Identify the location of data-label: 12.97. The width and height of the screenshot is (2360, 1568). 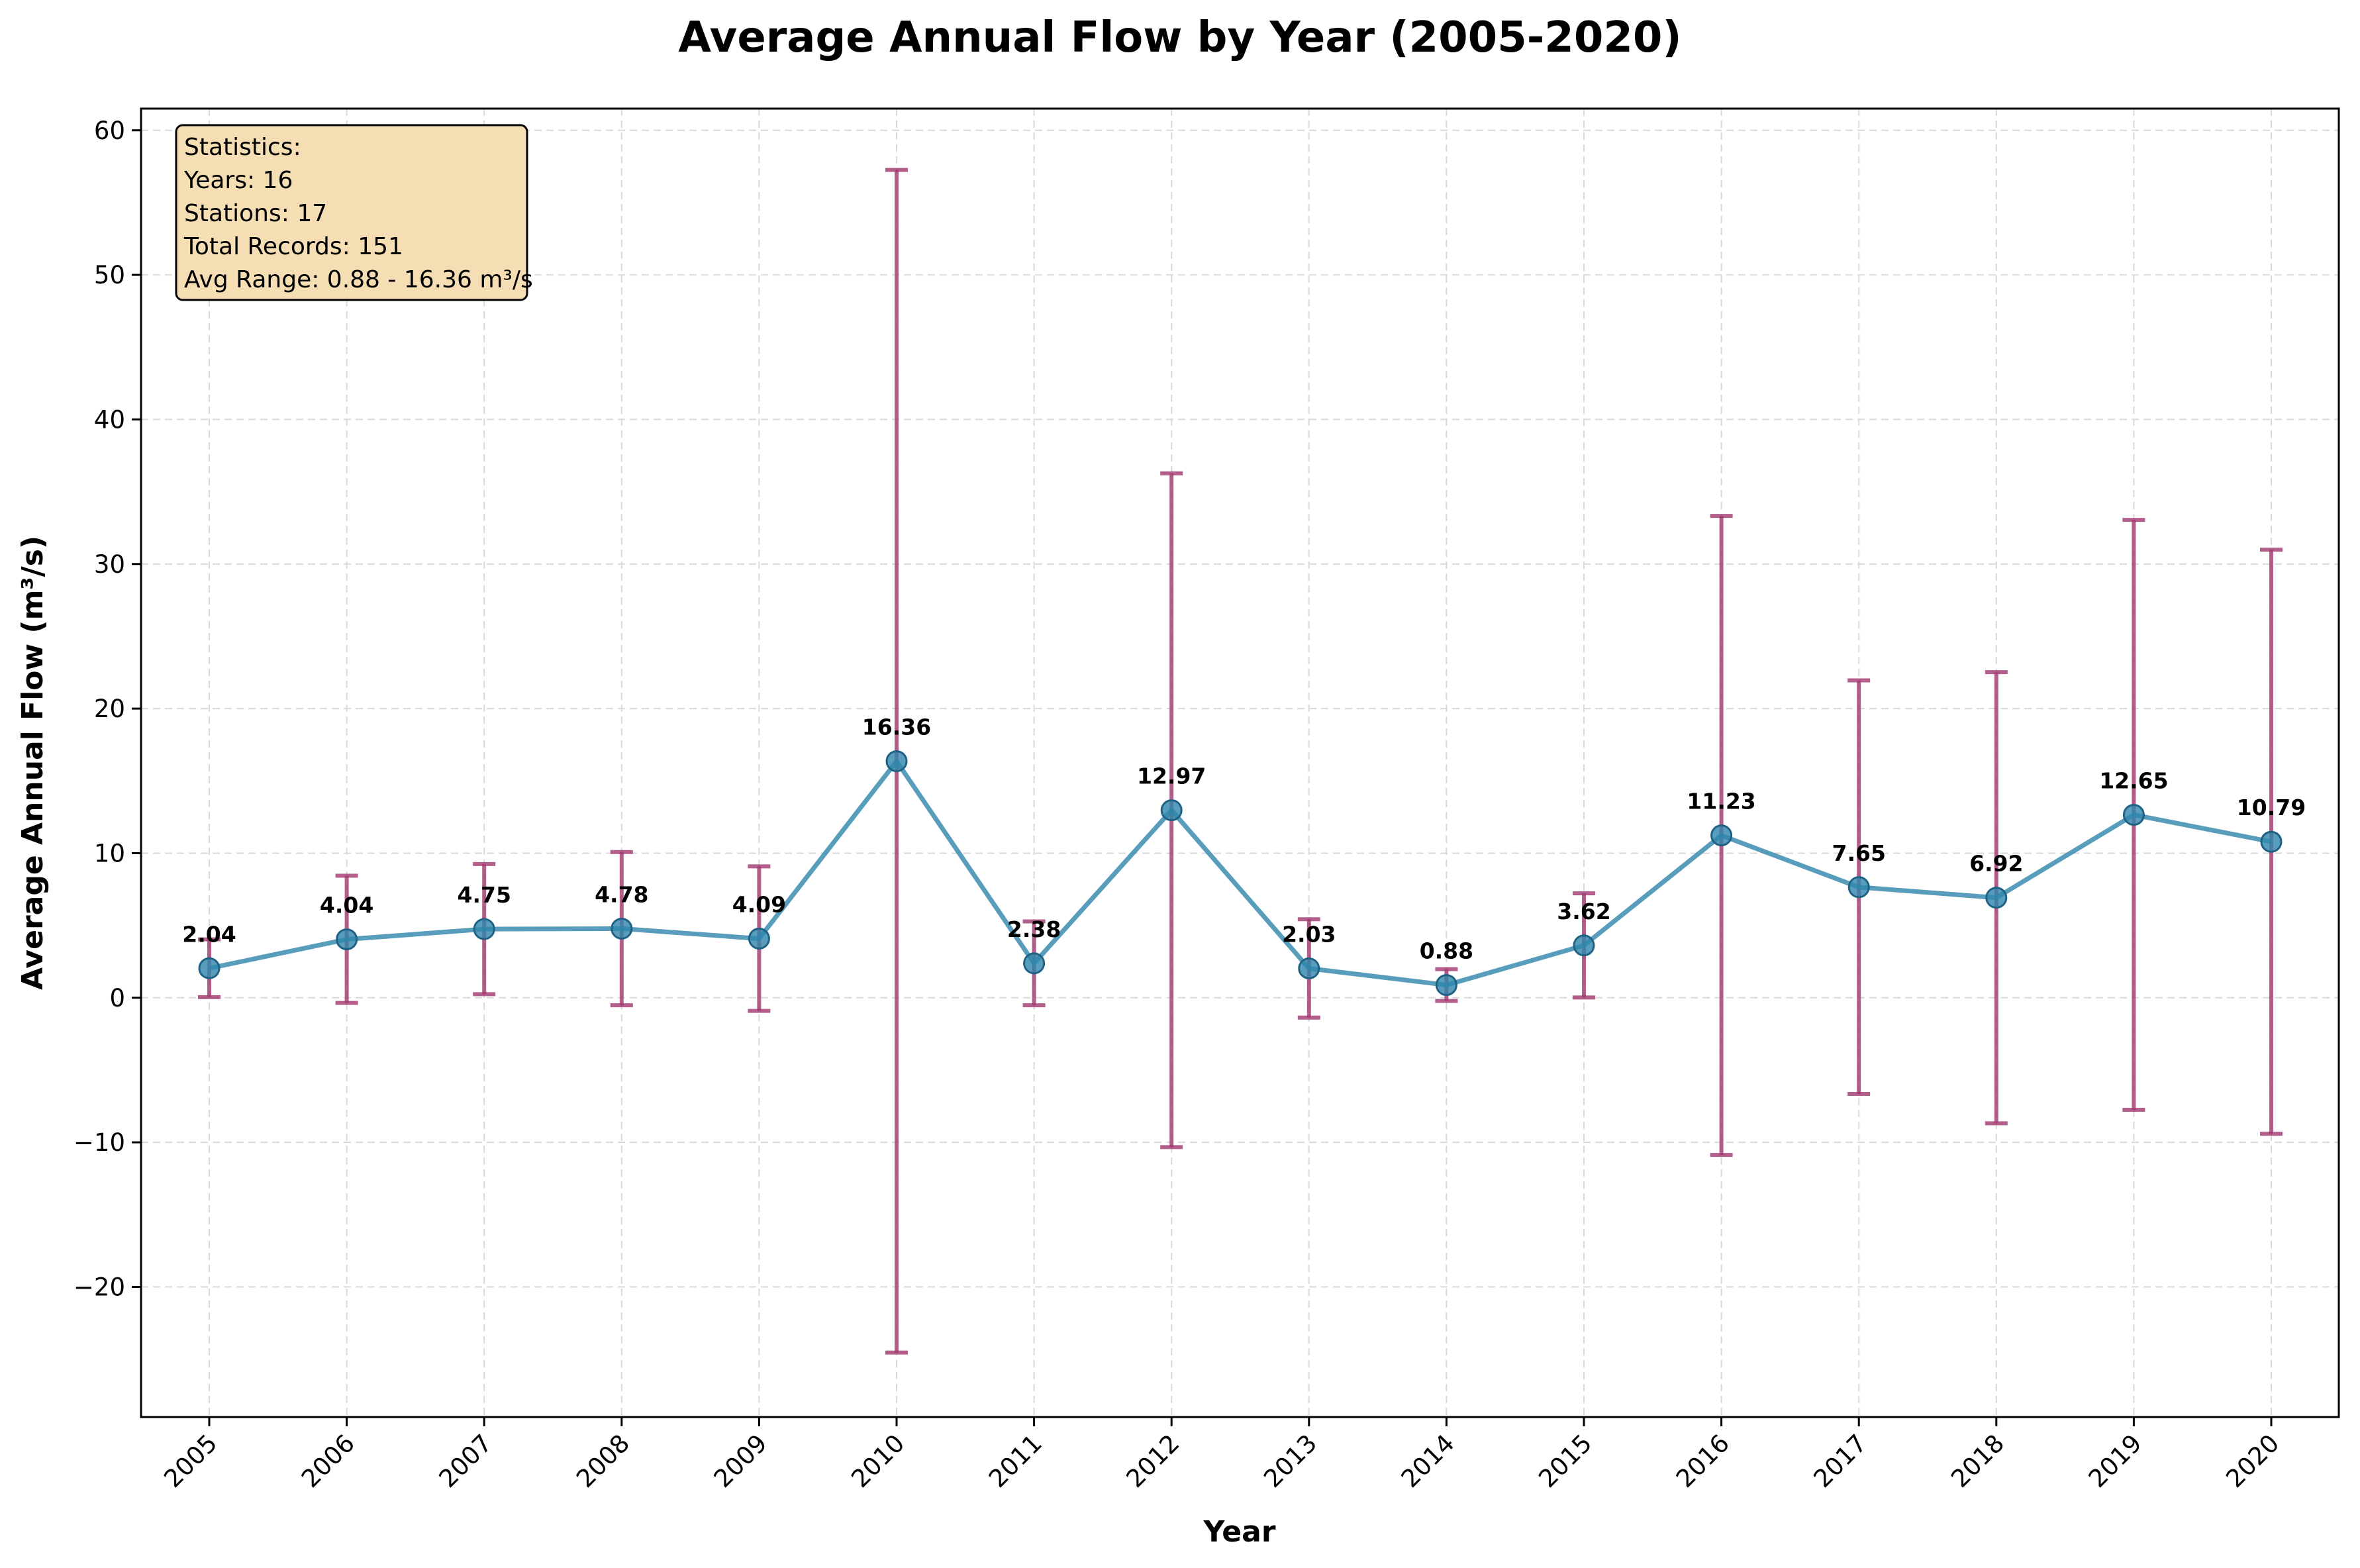
(1171, 776).